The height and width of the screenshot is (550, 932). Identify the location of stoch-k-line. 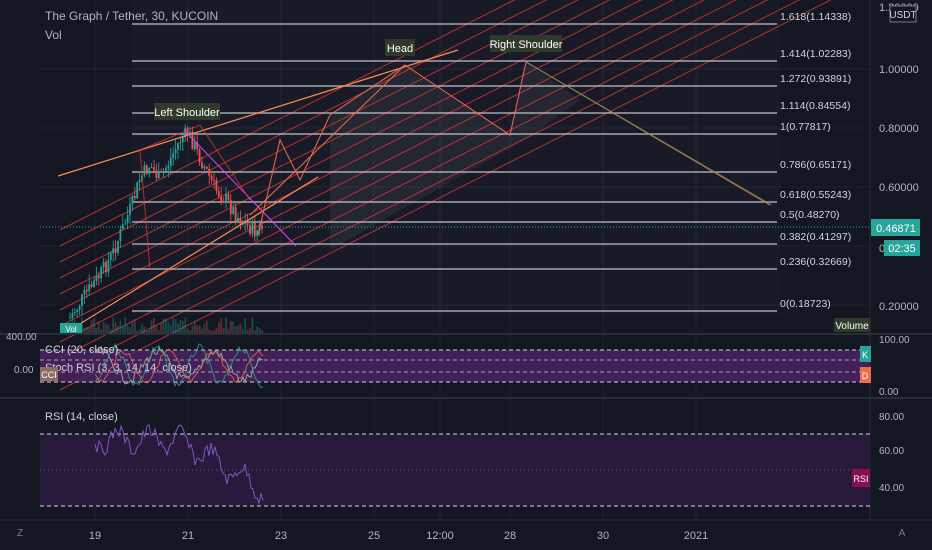
(179, 365).